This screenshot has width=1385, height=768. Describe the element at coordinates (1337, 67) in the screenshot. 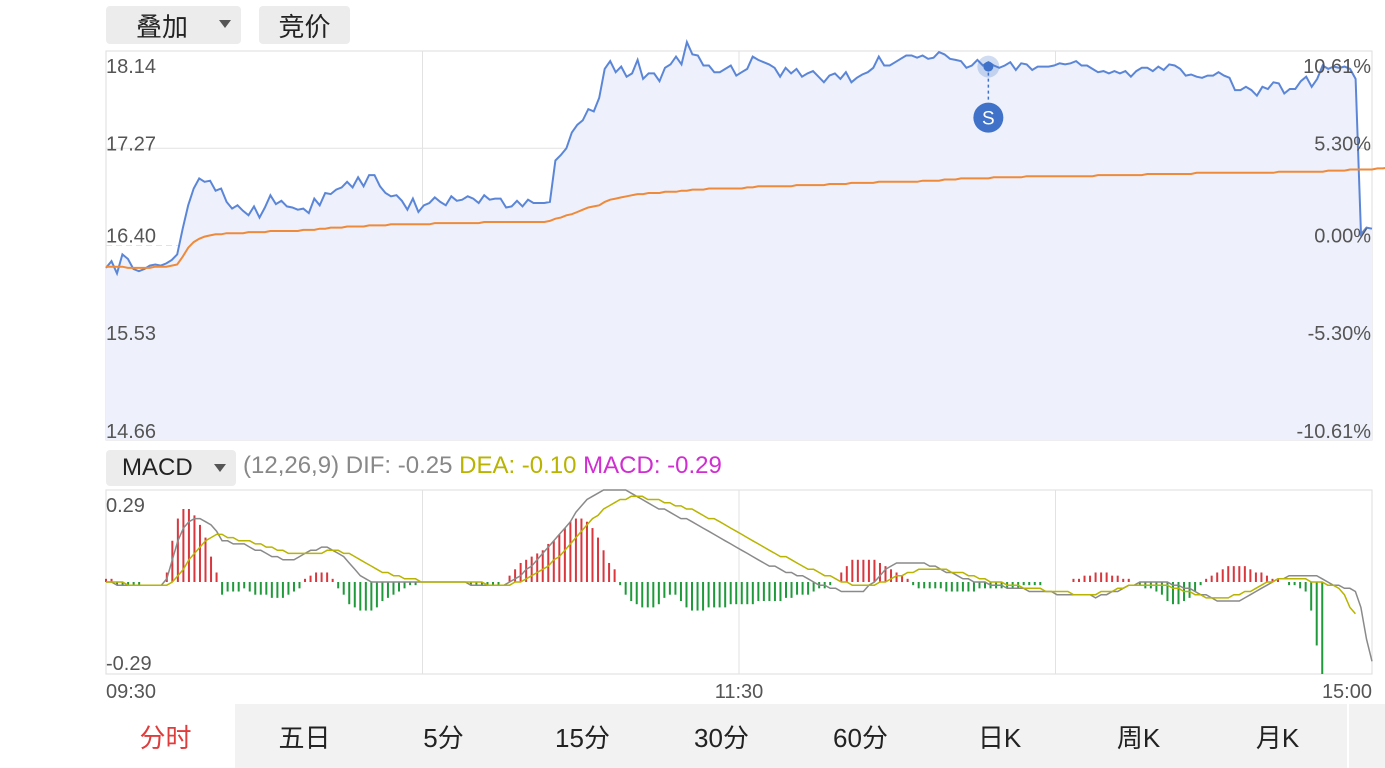

I see `pct-tick-right: 10.61%` at that location.